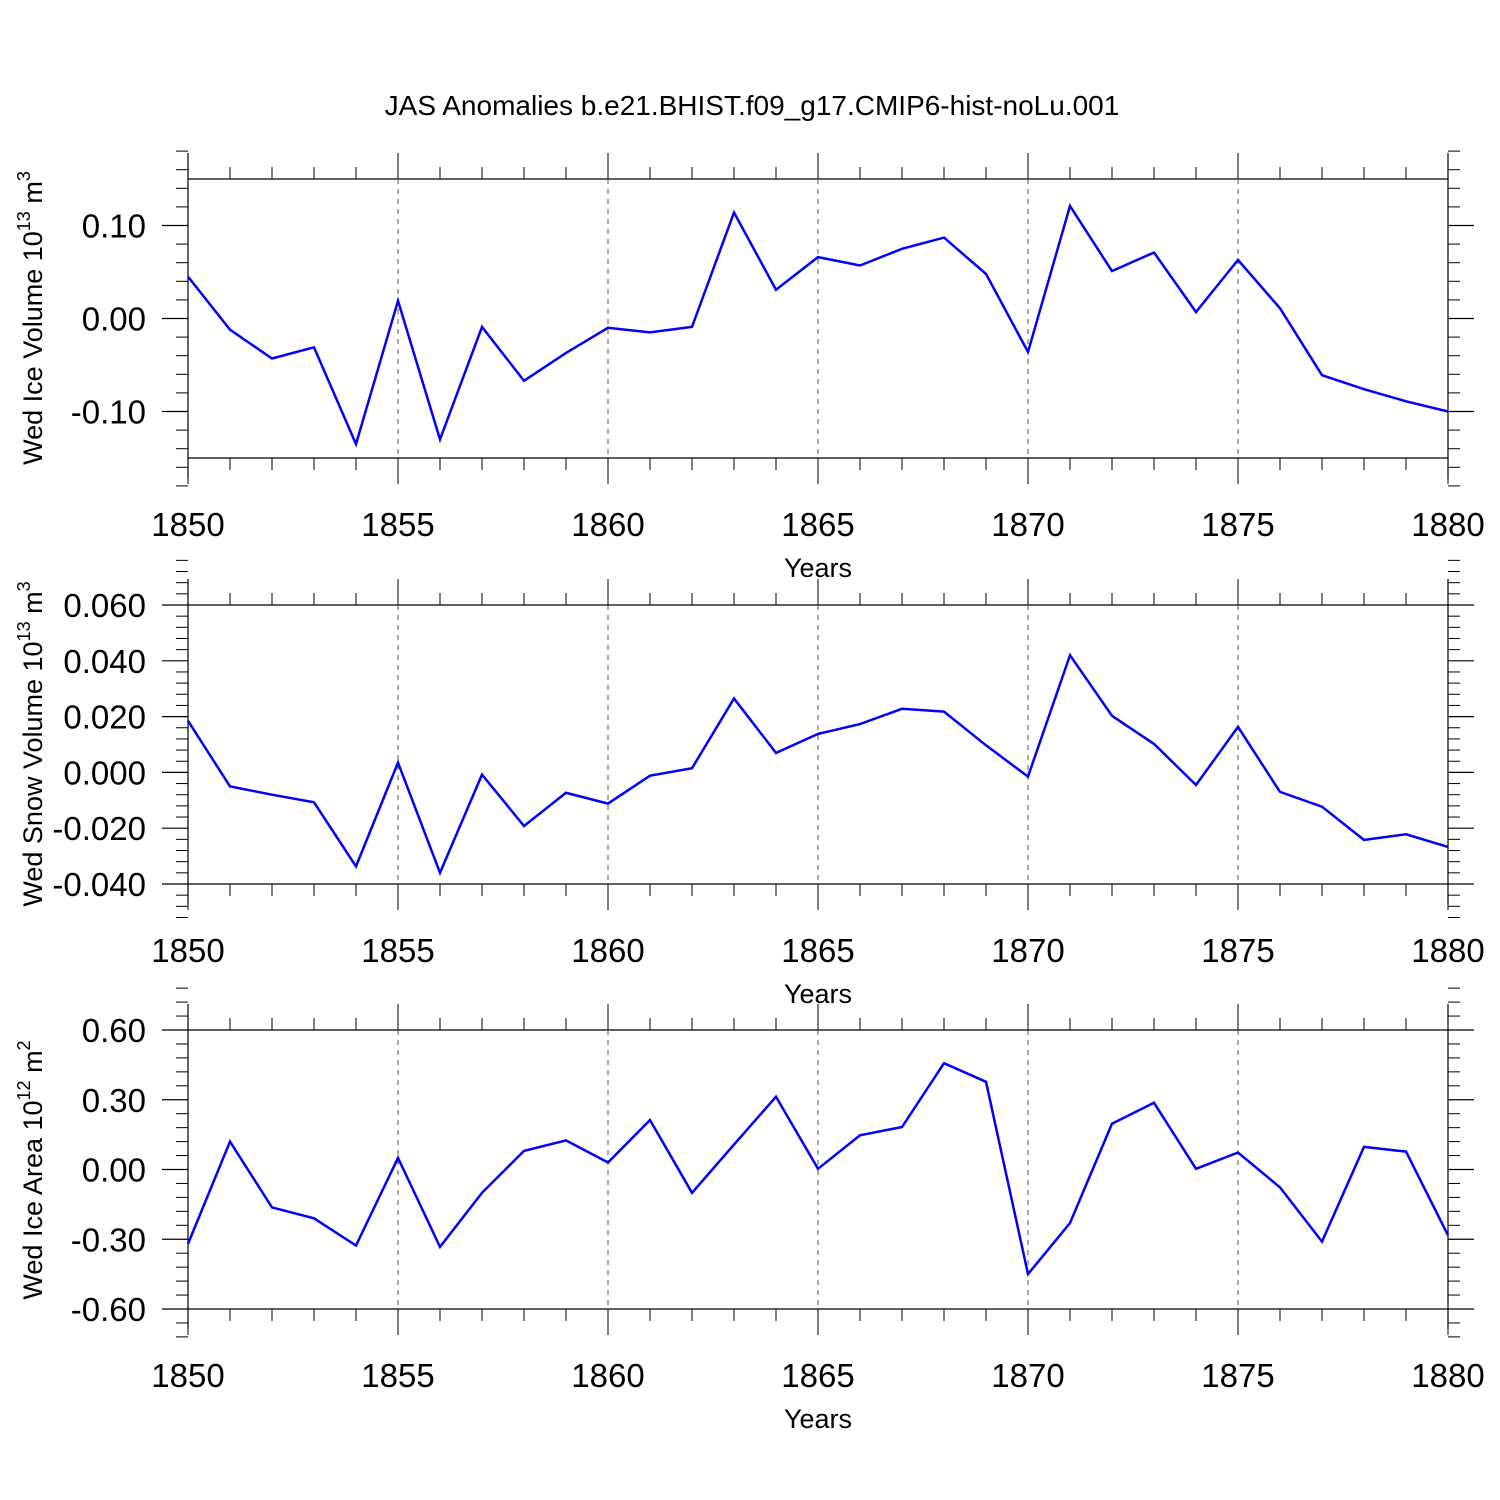 The height and width of the screenshot is (1500, 1500). Describe the element at coordinates (114, 319) in the screenshot. I see `y-tick-label: 0.00` at that location.